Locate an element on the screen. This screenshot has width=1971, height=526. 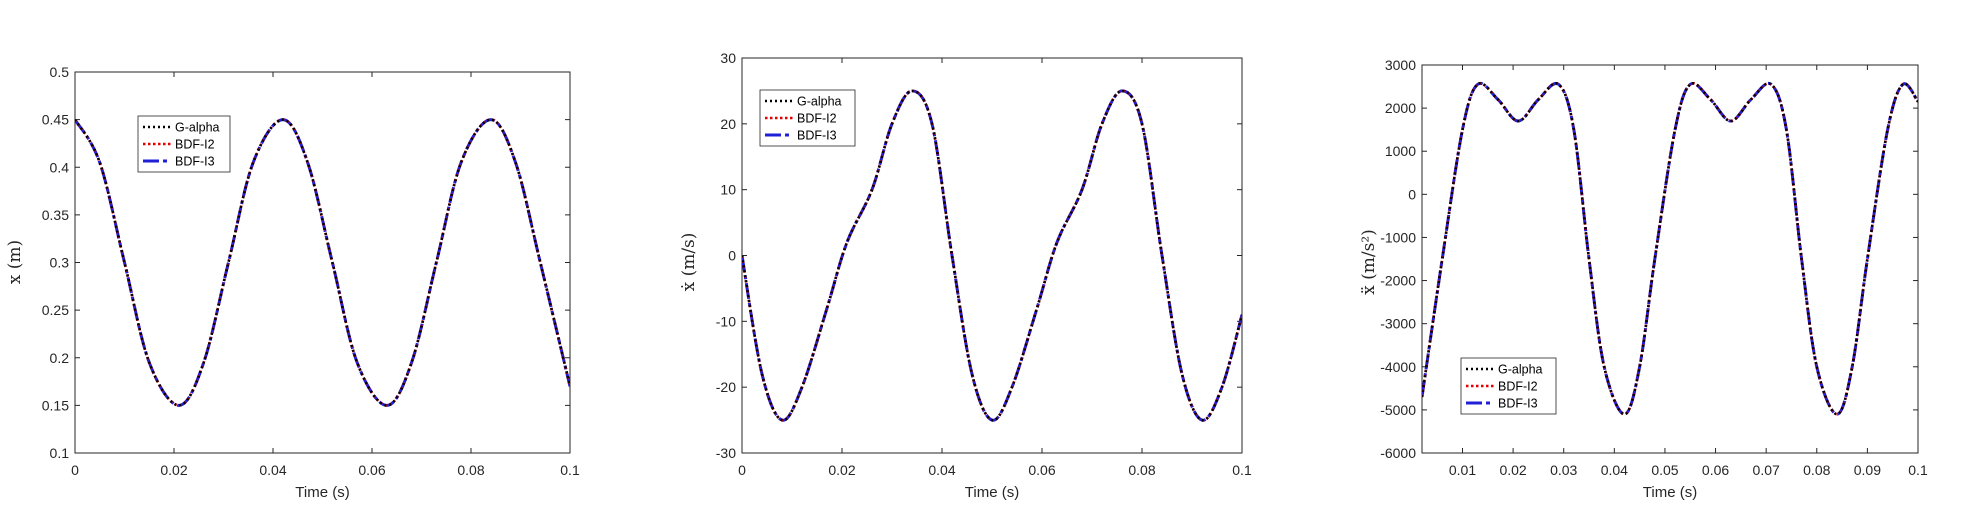
x-tick-label: 0.01 is located at coordinates (1462, 470).